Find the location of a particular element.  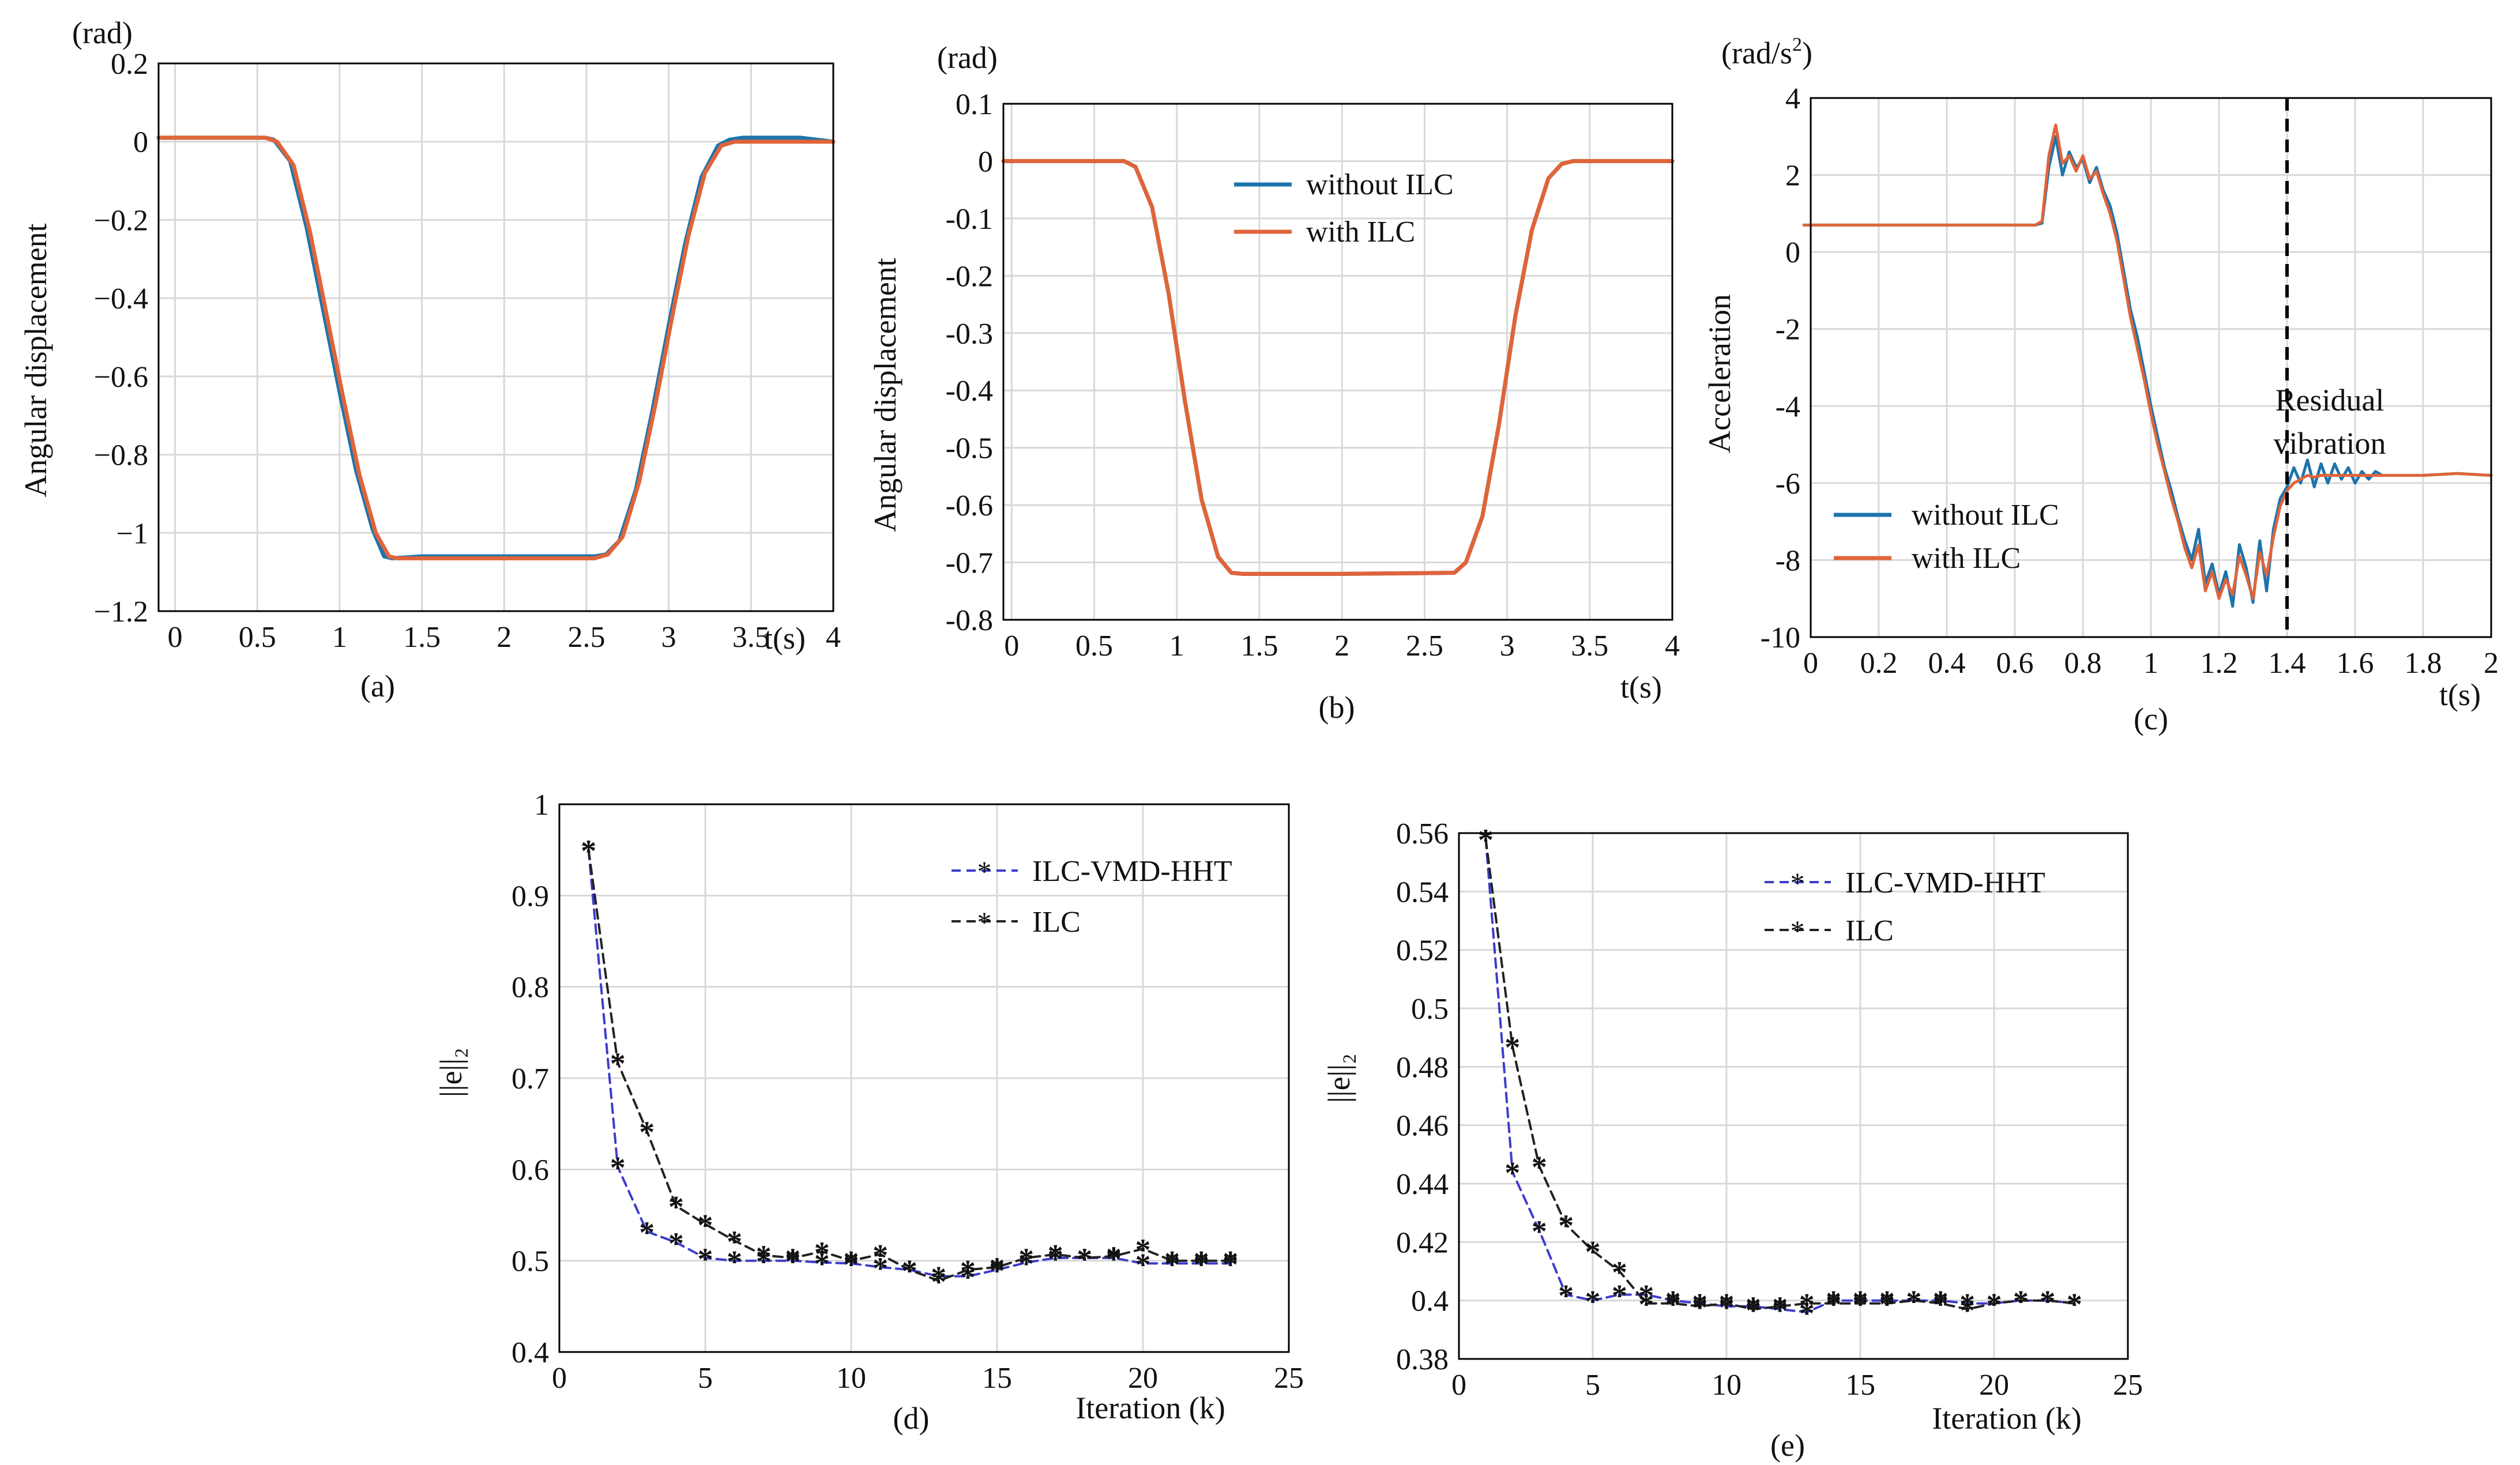

y-tick-label: -0.8 is located at coordinates (969, 620).